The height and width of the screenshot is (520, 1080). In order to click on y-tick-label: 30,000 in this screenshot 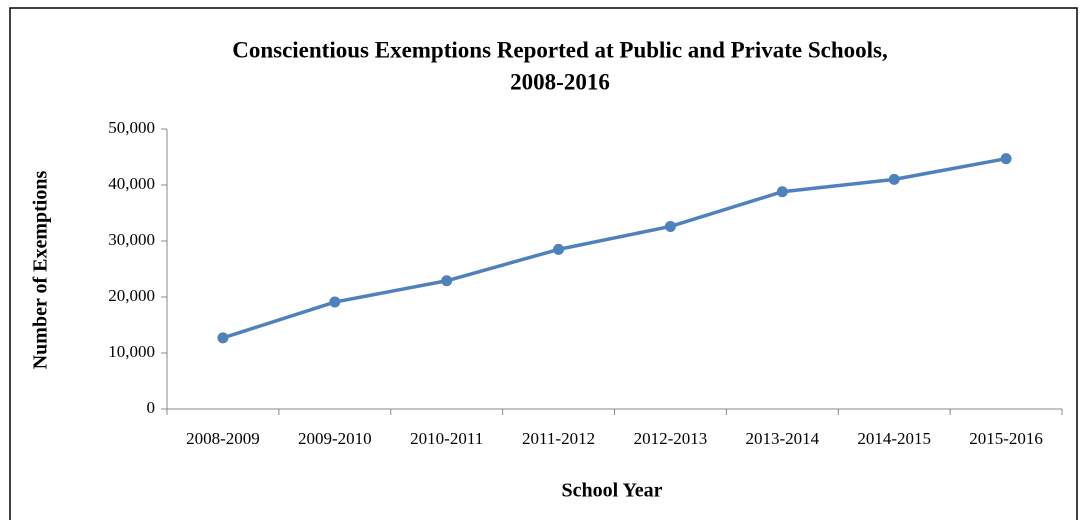, I will do `click(131, 239)`.